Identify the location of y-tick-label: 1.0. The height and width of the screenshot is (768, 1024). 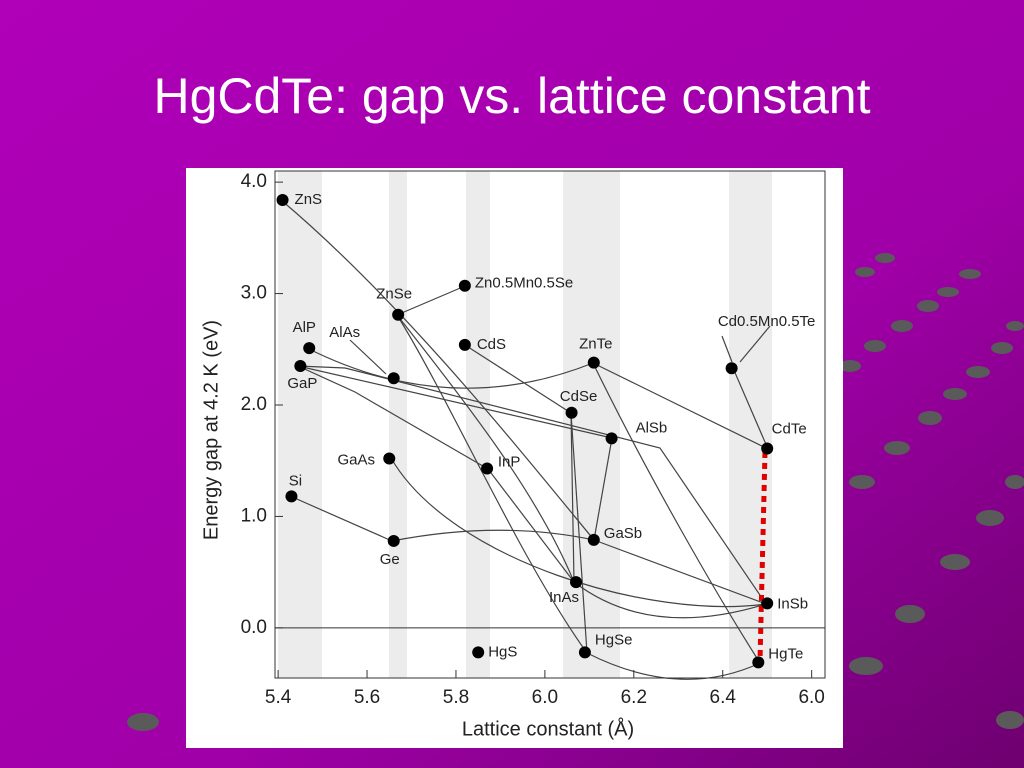
(254, 515).